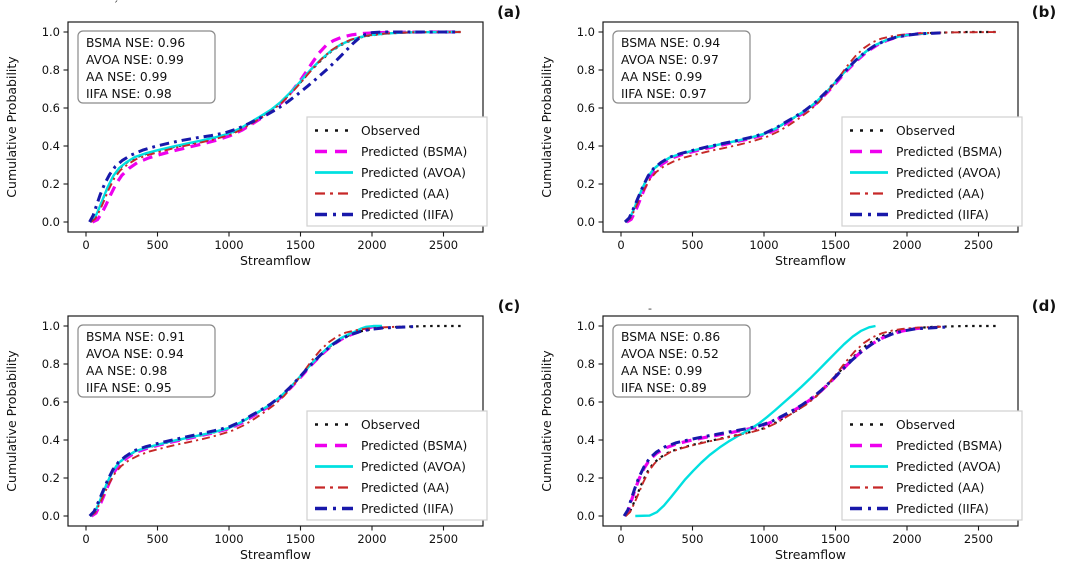 Image resolution: width=1071 pixels, height=588 pixels. Describe the element at coordinates (1044, 306) in the screenshot. I see `panel-label-d: (d)` at that location.